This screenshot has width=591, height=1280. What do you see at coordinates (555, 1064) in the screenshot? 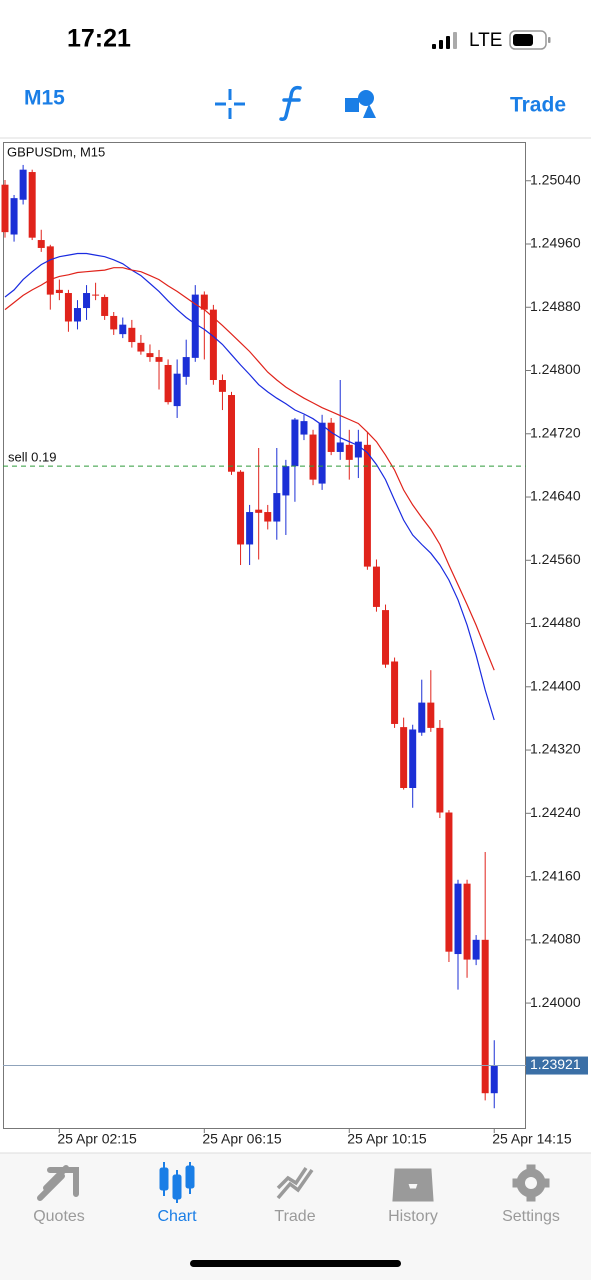
I see `price-tag-label: 1.23921` at bounding box center [555, 1064].